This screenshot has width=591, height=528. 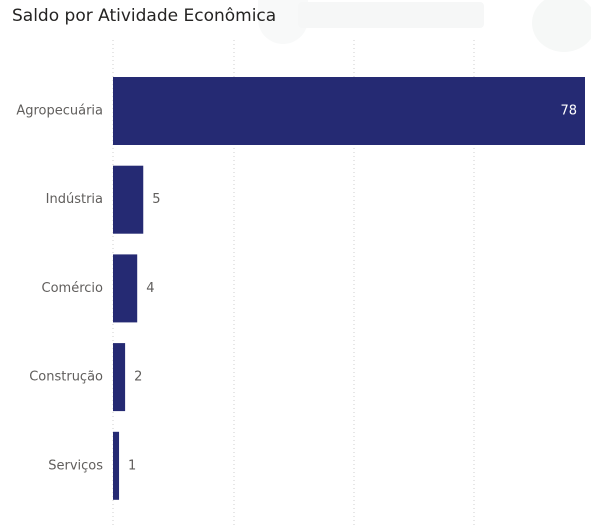 What do you see at coordinates (150, 288) in the screenshot?
I see `data-label: 4` at bounding box center [150, 288].